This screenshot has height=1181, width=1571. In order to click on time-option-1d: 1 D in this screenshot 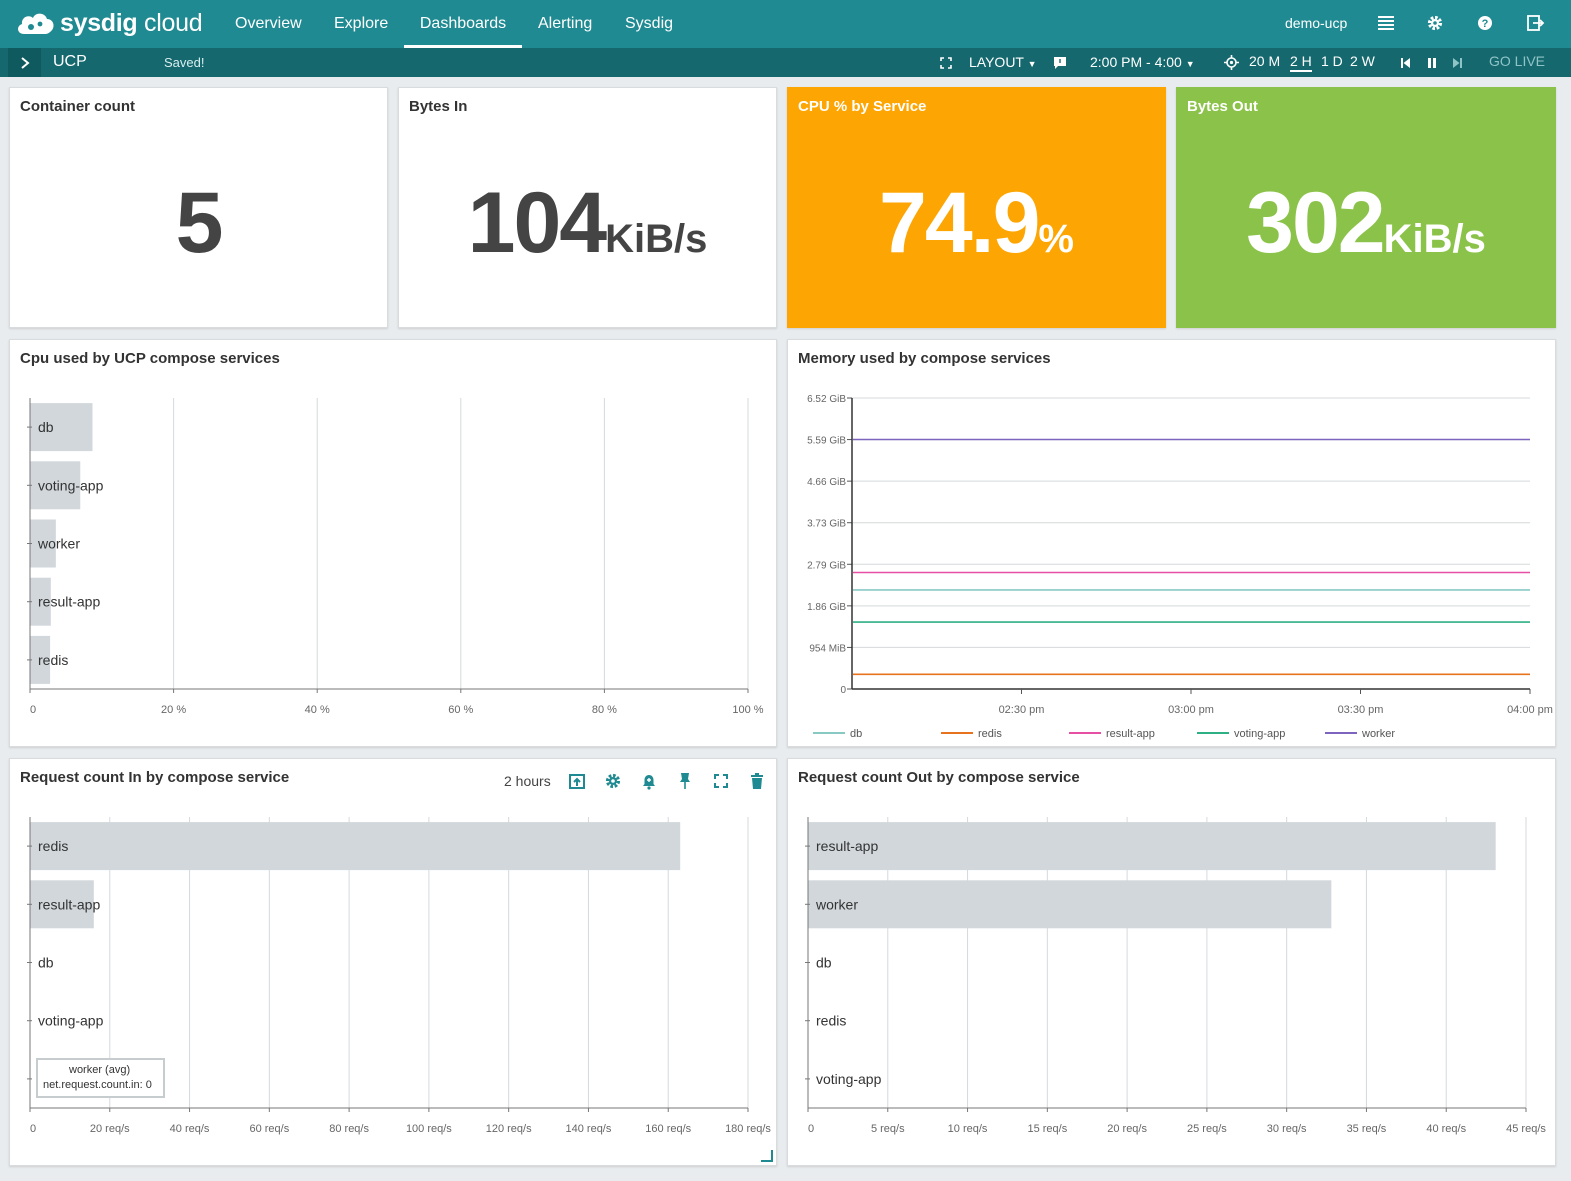, I will do `click(1332, 61)`.